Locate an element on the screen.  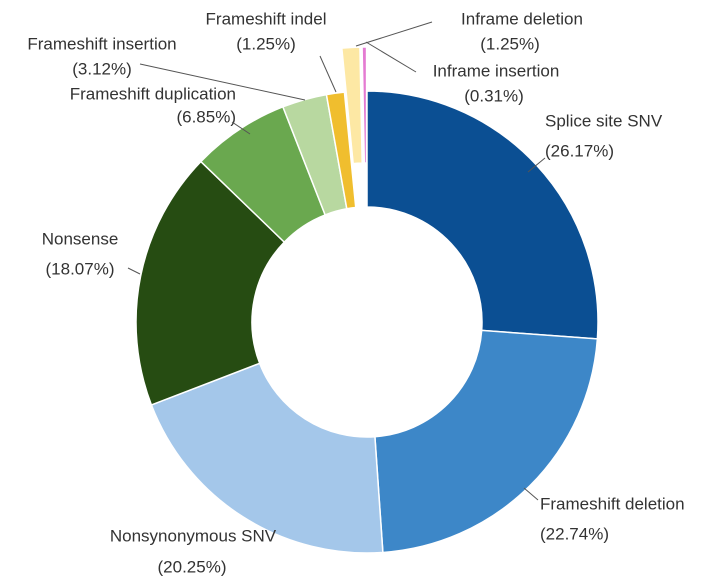
slice-label: Frameshift indel is located at coordinates (266, 18).